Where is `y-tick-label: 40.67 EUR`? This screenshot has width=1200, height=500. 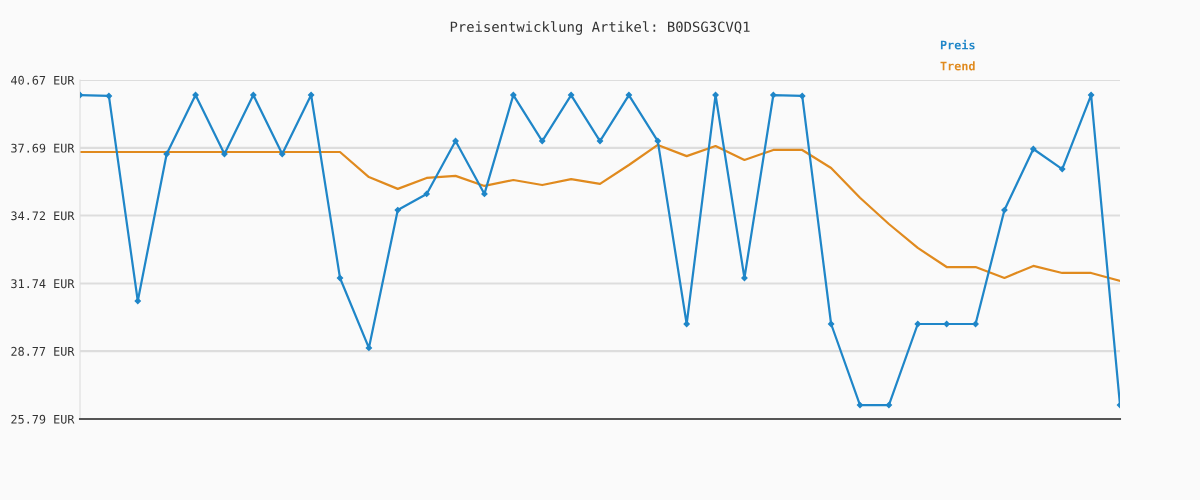 y-tick-label: 40.67 EUR is located at coordinates (43, 80).